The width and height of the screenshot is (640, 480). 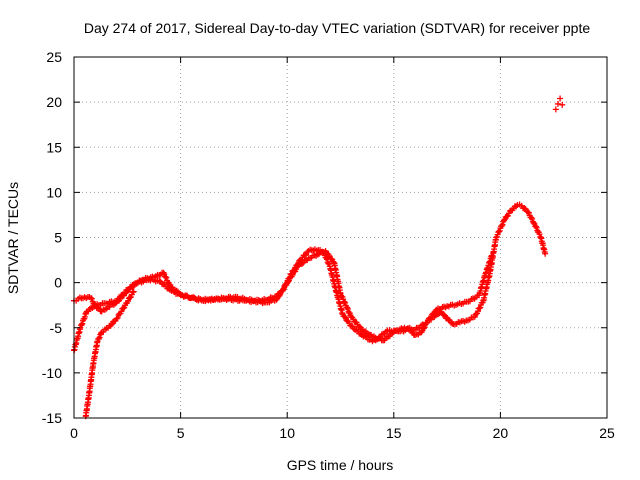 What do you see at coordinates (52, 418) in the screenshot?
I see `y-tick-label: -15` at bounding box center [52, 418].